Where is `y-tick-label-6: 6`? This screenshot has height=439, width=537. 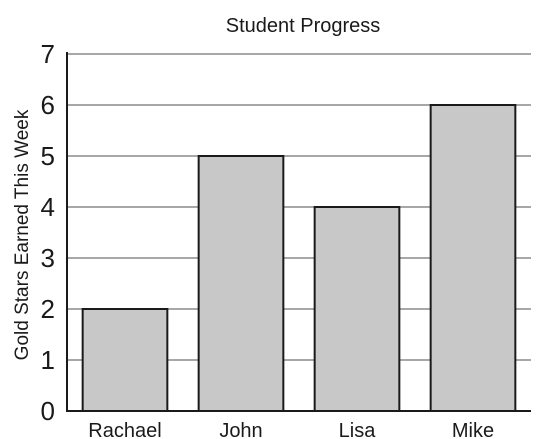 y-tick-label-6: 6 is located at coordinates (48, 105).